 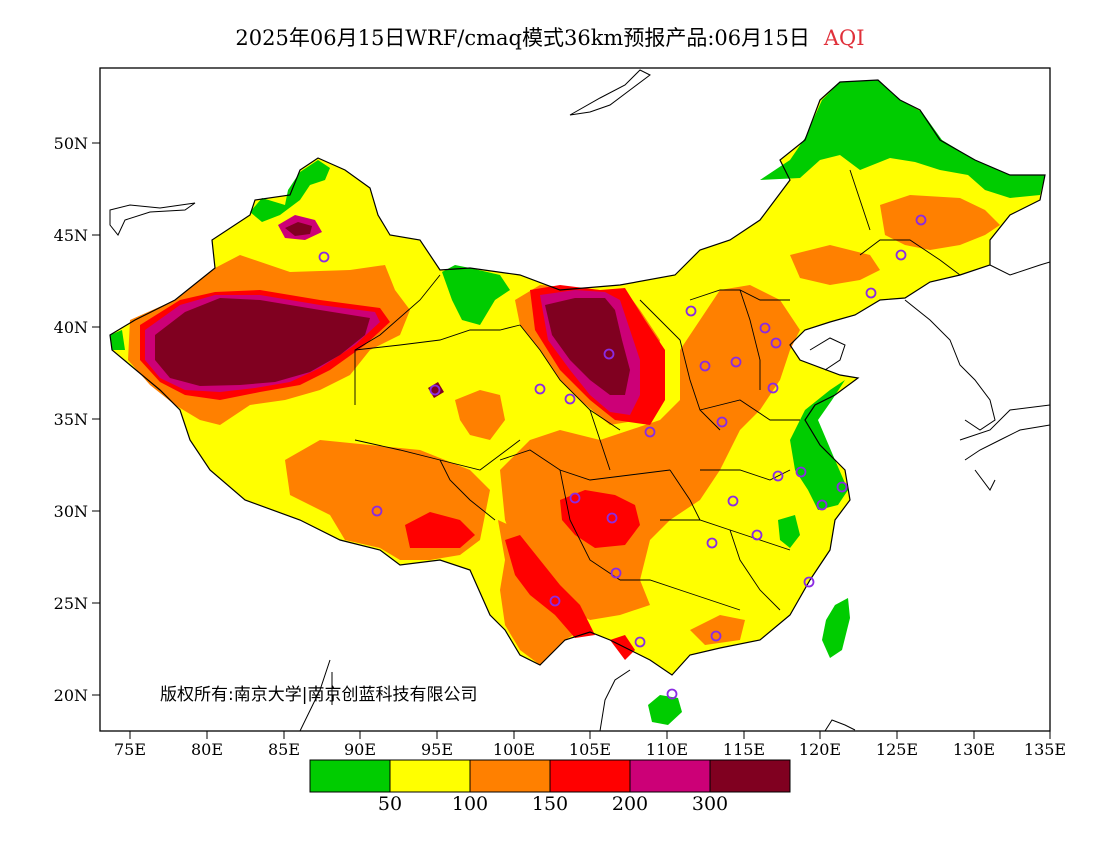 What do you see at coordinates (290, 191) in the screenshot?
I see `zone-north-xinjiang-green` at bounding box center [290, 191].